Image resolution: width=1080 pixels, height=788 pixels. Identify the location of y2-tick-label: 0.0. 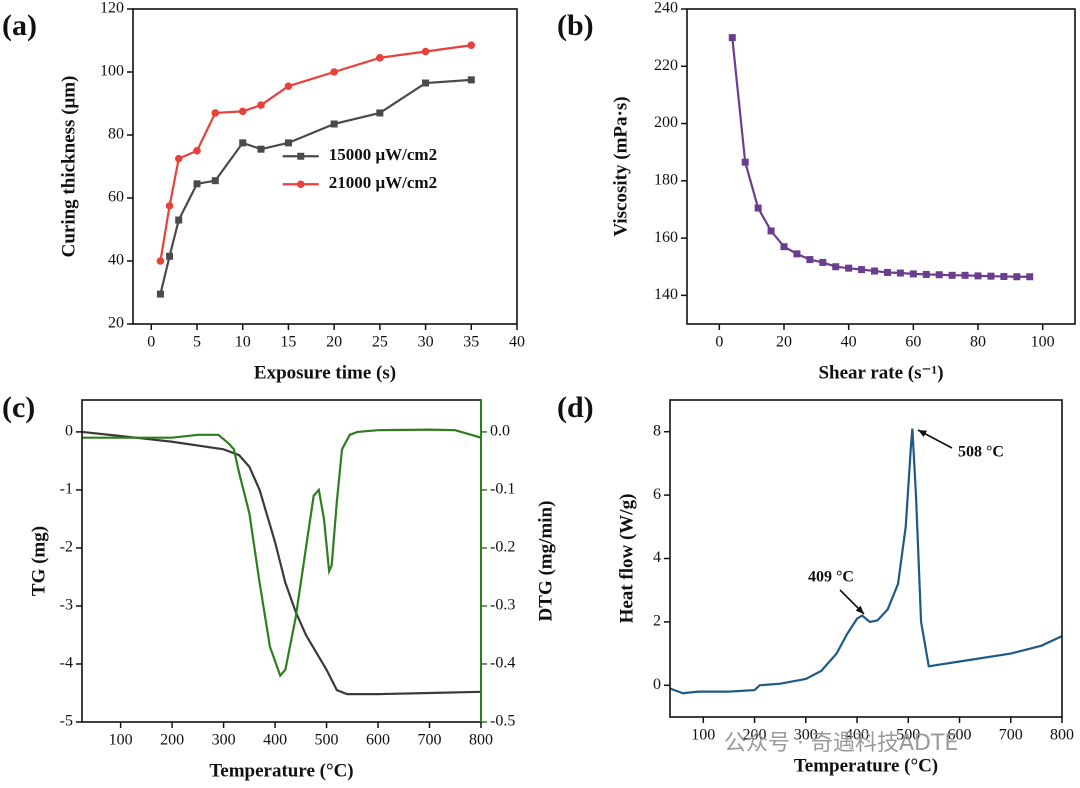
(500, 431).